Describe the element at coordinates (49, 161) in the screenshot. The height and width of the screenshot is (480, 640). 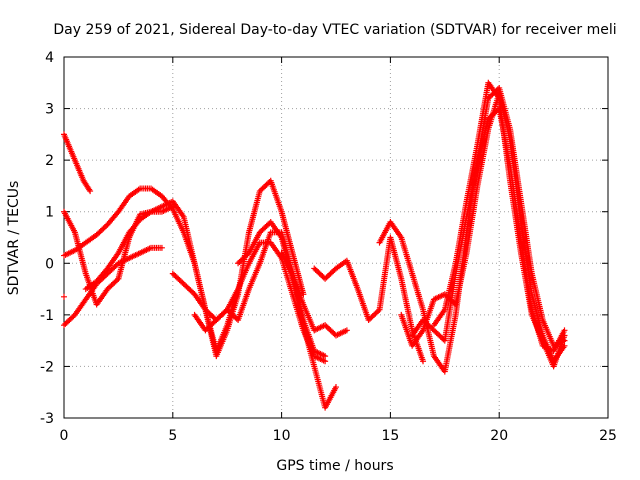
I see `y-tick-label: 2` at that location.